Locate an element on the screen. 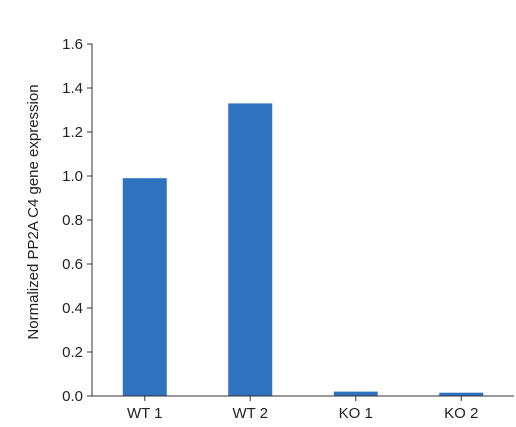 The image size is (516, 427). x-tick-label: WT 2 is located at coordinates (250, 413).